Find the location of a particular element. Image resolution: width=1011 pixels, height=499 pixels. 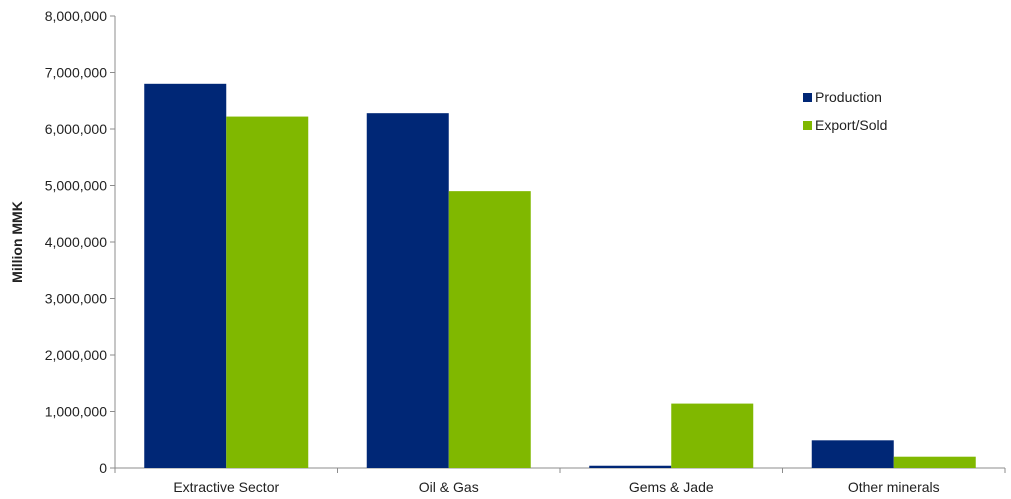

y-tick-label: 2,000,000 is located at coordinates (76, 355).